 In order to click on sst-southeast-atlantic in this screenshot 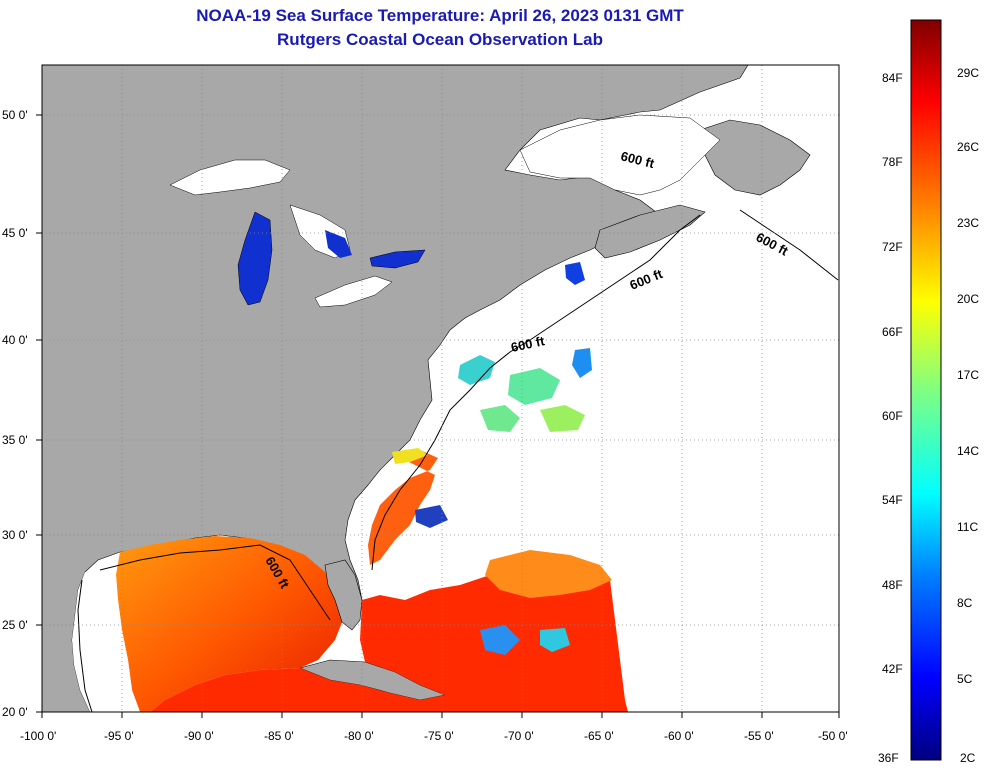, I will do `click(403, 507)`.